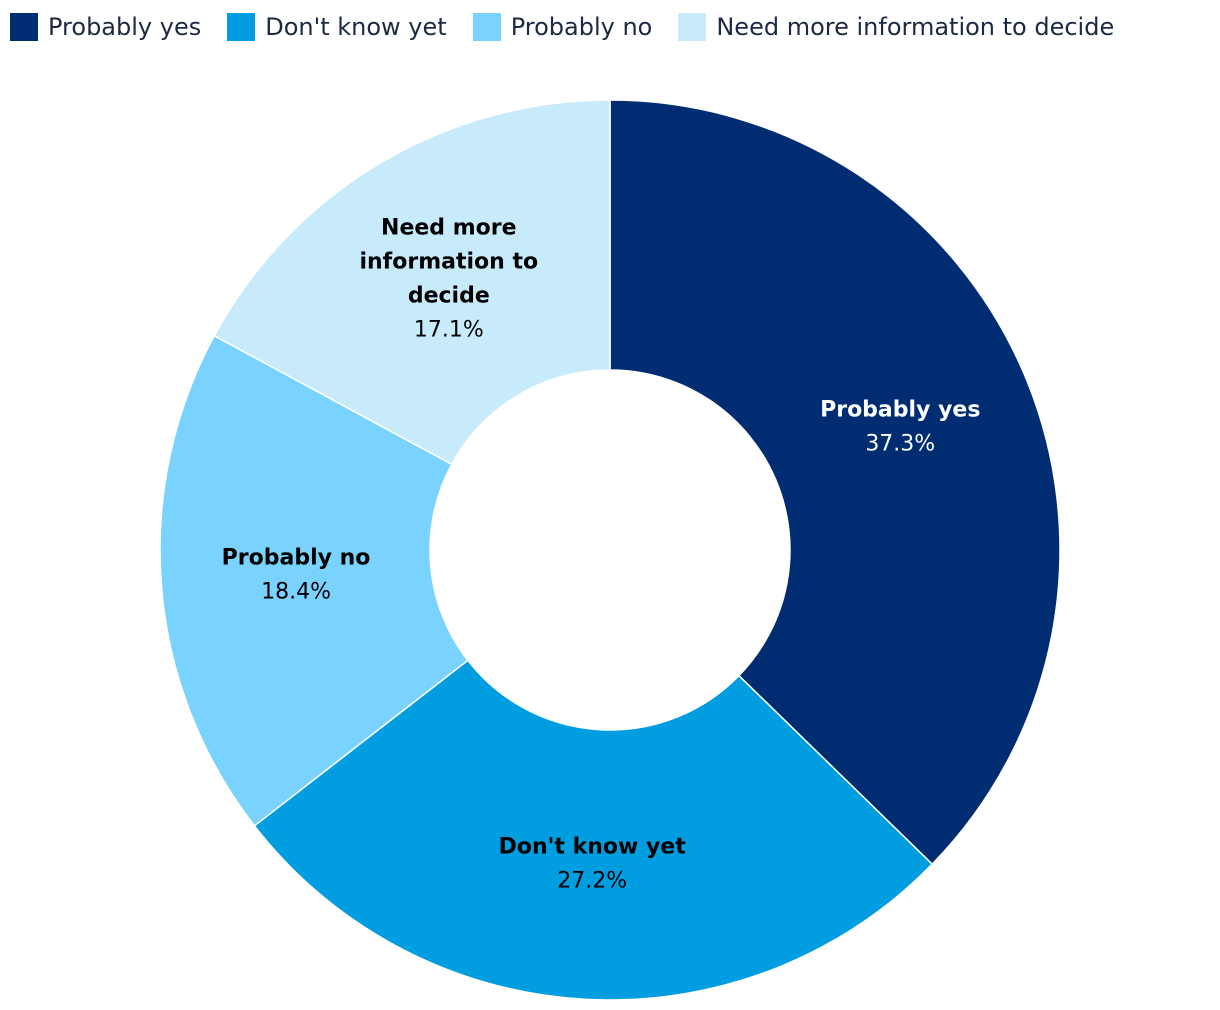  Describe the element at coordinates (296, 592) in the screenshot. I see `slice-value-label: 18.4%` at that location.